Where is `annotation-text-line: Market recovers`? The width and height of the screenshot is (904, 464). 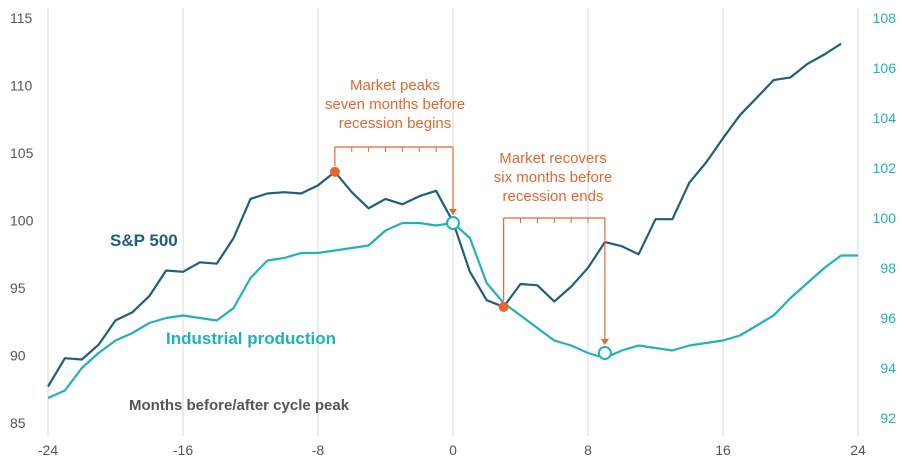
annotation-text-line: Market recovers is located at coordinates (553, 158).